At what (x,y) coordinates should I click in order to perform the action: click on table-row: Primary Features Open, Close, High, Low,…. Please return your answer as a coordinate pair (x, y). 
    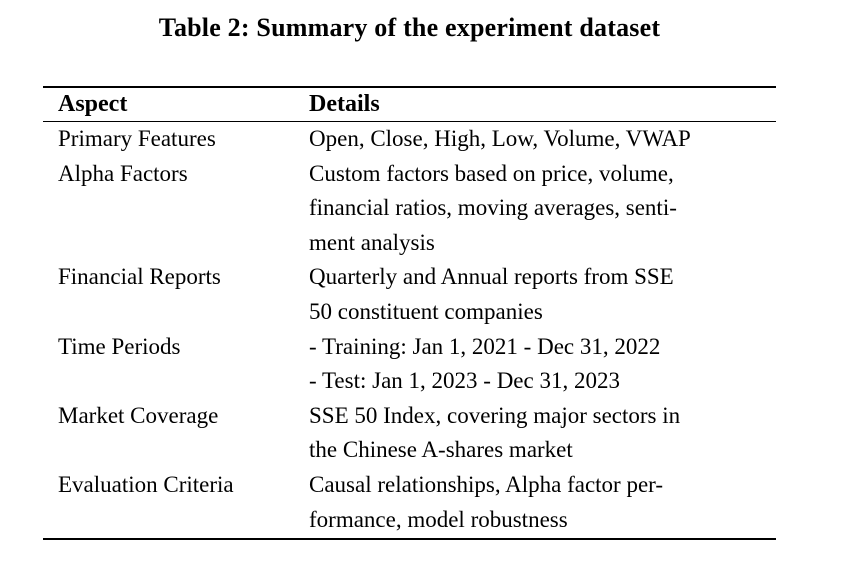
    Looking at the image, I should click on (409, 139).